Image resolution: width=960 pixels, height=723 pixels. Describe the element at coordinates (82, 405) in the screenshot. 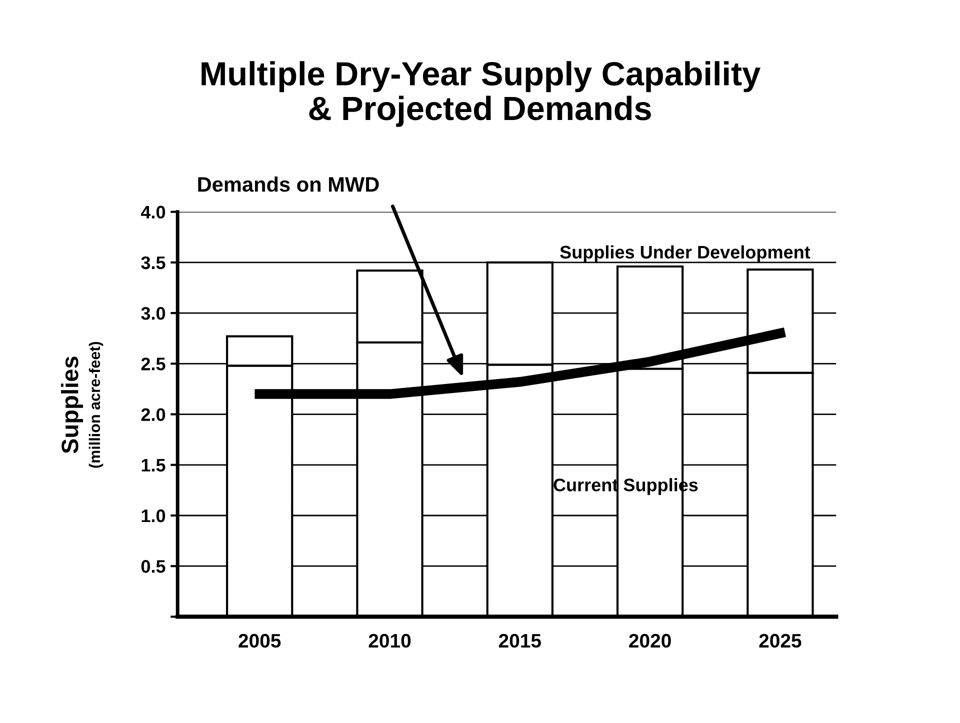

I see `y-axis-title: Supplies (million acre-feet)` at that location.